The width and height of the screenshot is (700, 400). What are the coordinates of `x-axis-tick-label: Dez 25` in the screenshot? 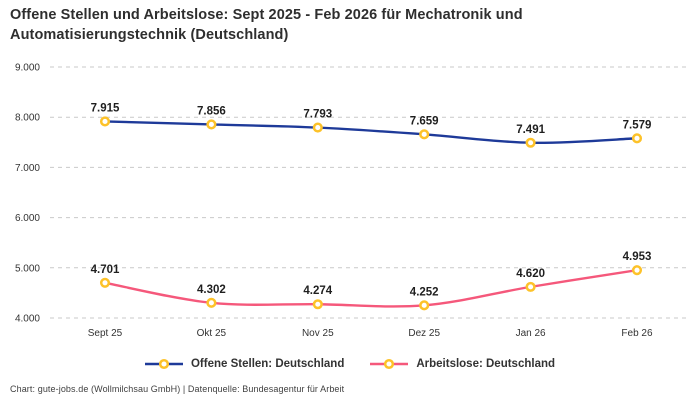 It's located at (424, 333).